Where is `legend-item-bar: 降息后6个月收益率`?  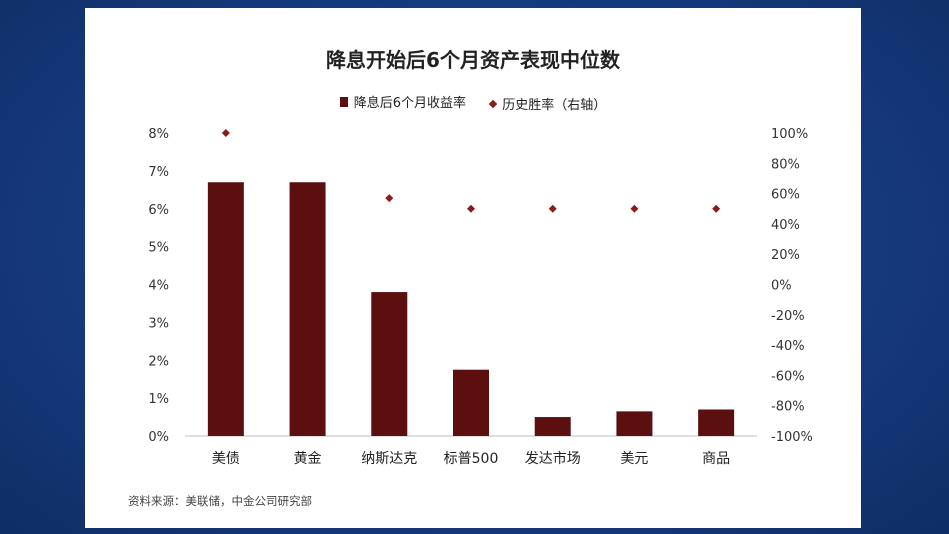
legend-item-bar: 降息后6个月收益率 is located at coordinates (403, 101).